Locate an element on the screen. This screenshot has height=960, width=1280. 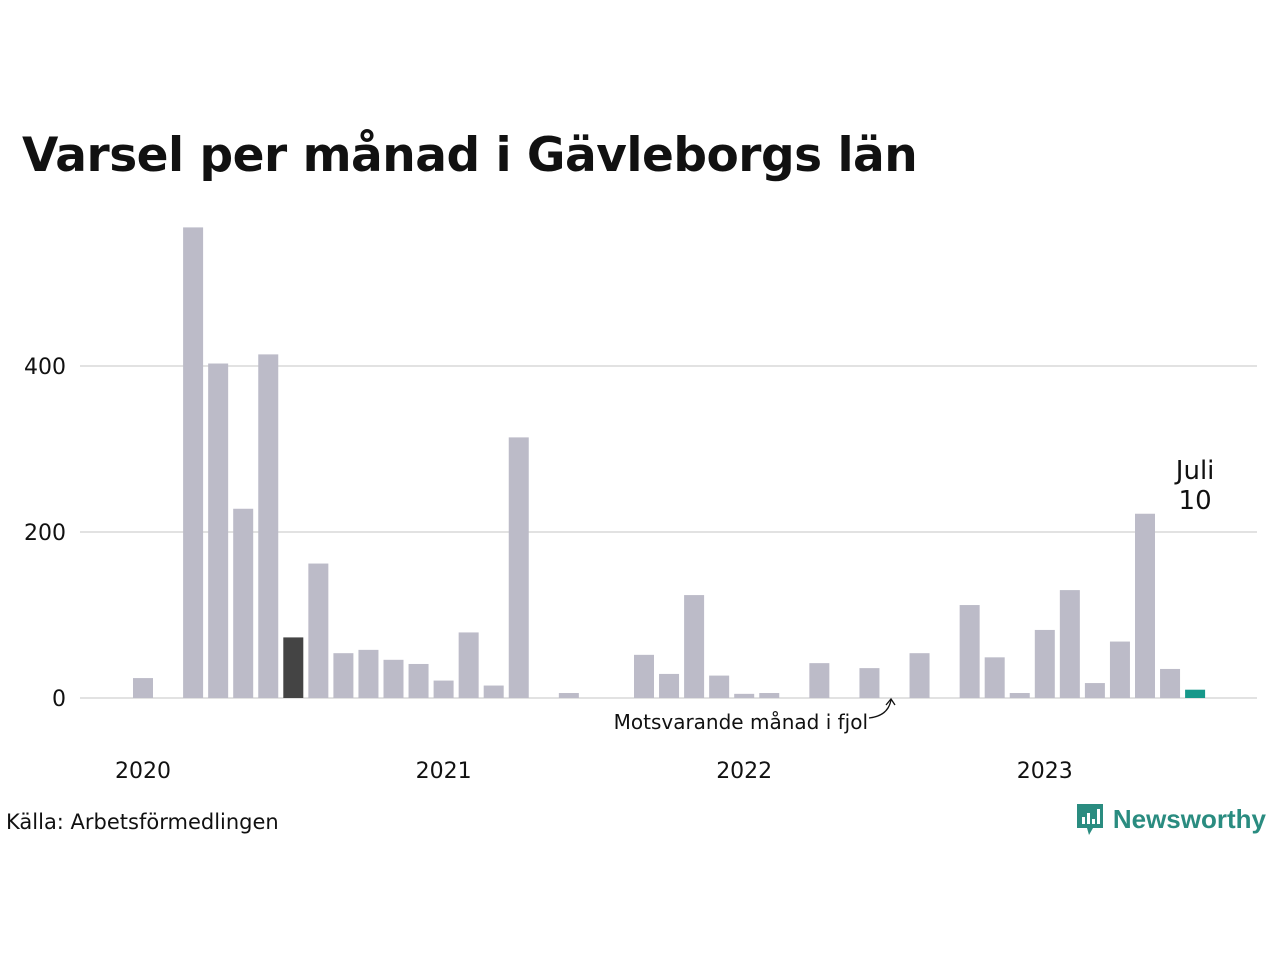
bar-chart-speech-icon is located at coordinates (1089, 819).